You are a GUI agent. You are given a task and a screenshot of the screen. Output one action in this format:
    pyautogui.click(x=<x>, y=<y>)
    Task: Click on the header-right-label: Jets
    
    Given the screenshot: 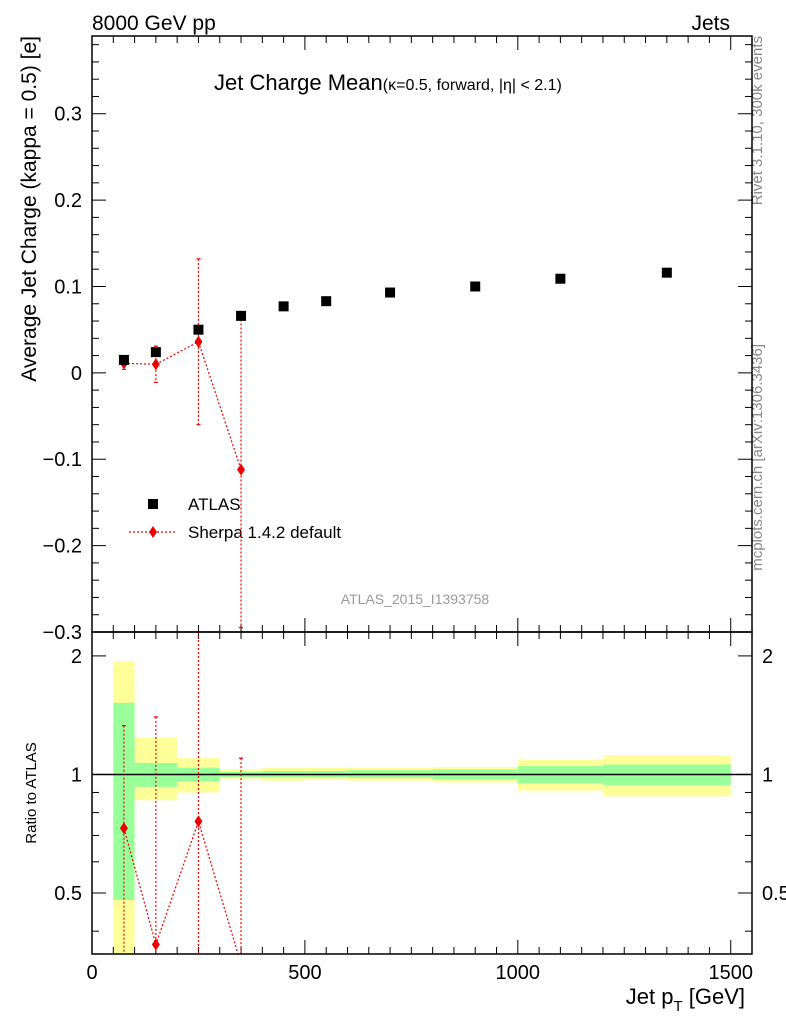 What is the action you would take?
    pyautogui.click(x=710, y=23)
    